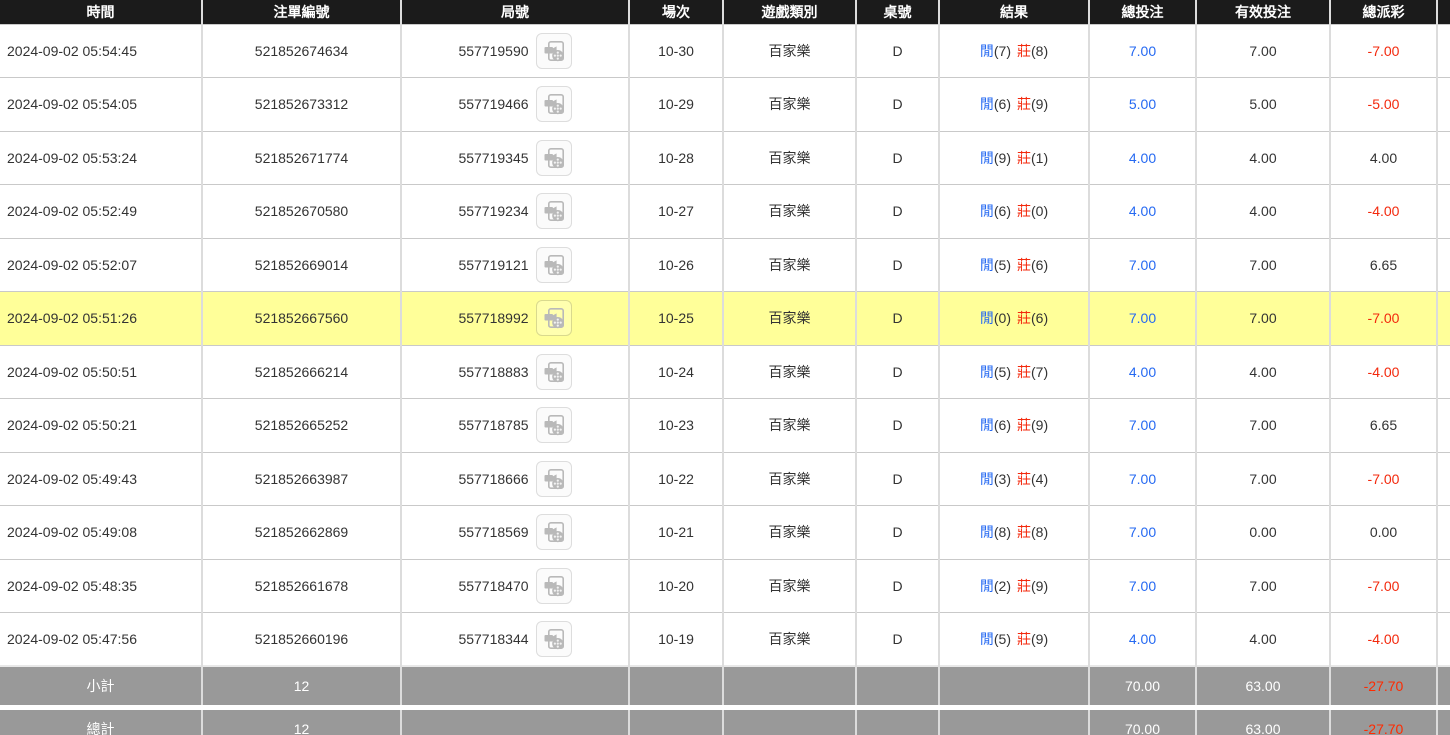 This screenshot has width=1450, height=735. I want to click on cell-round: 557718992, so click(514, 318).